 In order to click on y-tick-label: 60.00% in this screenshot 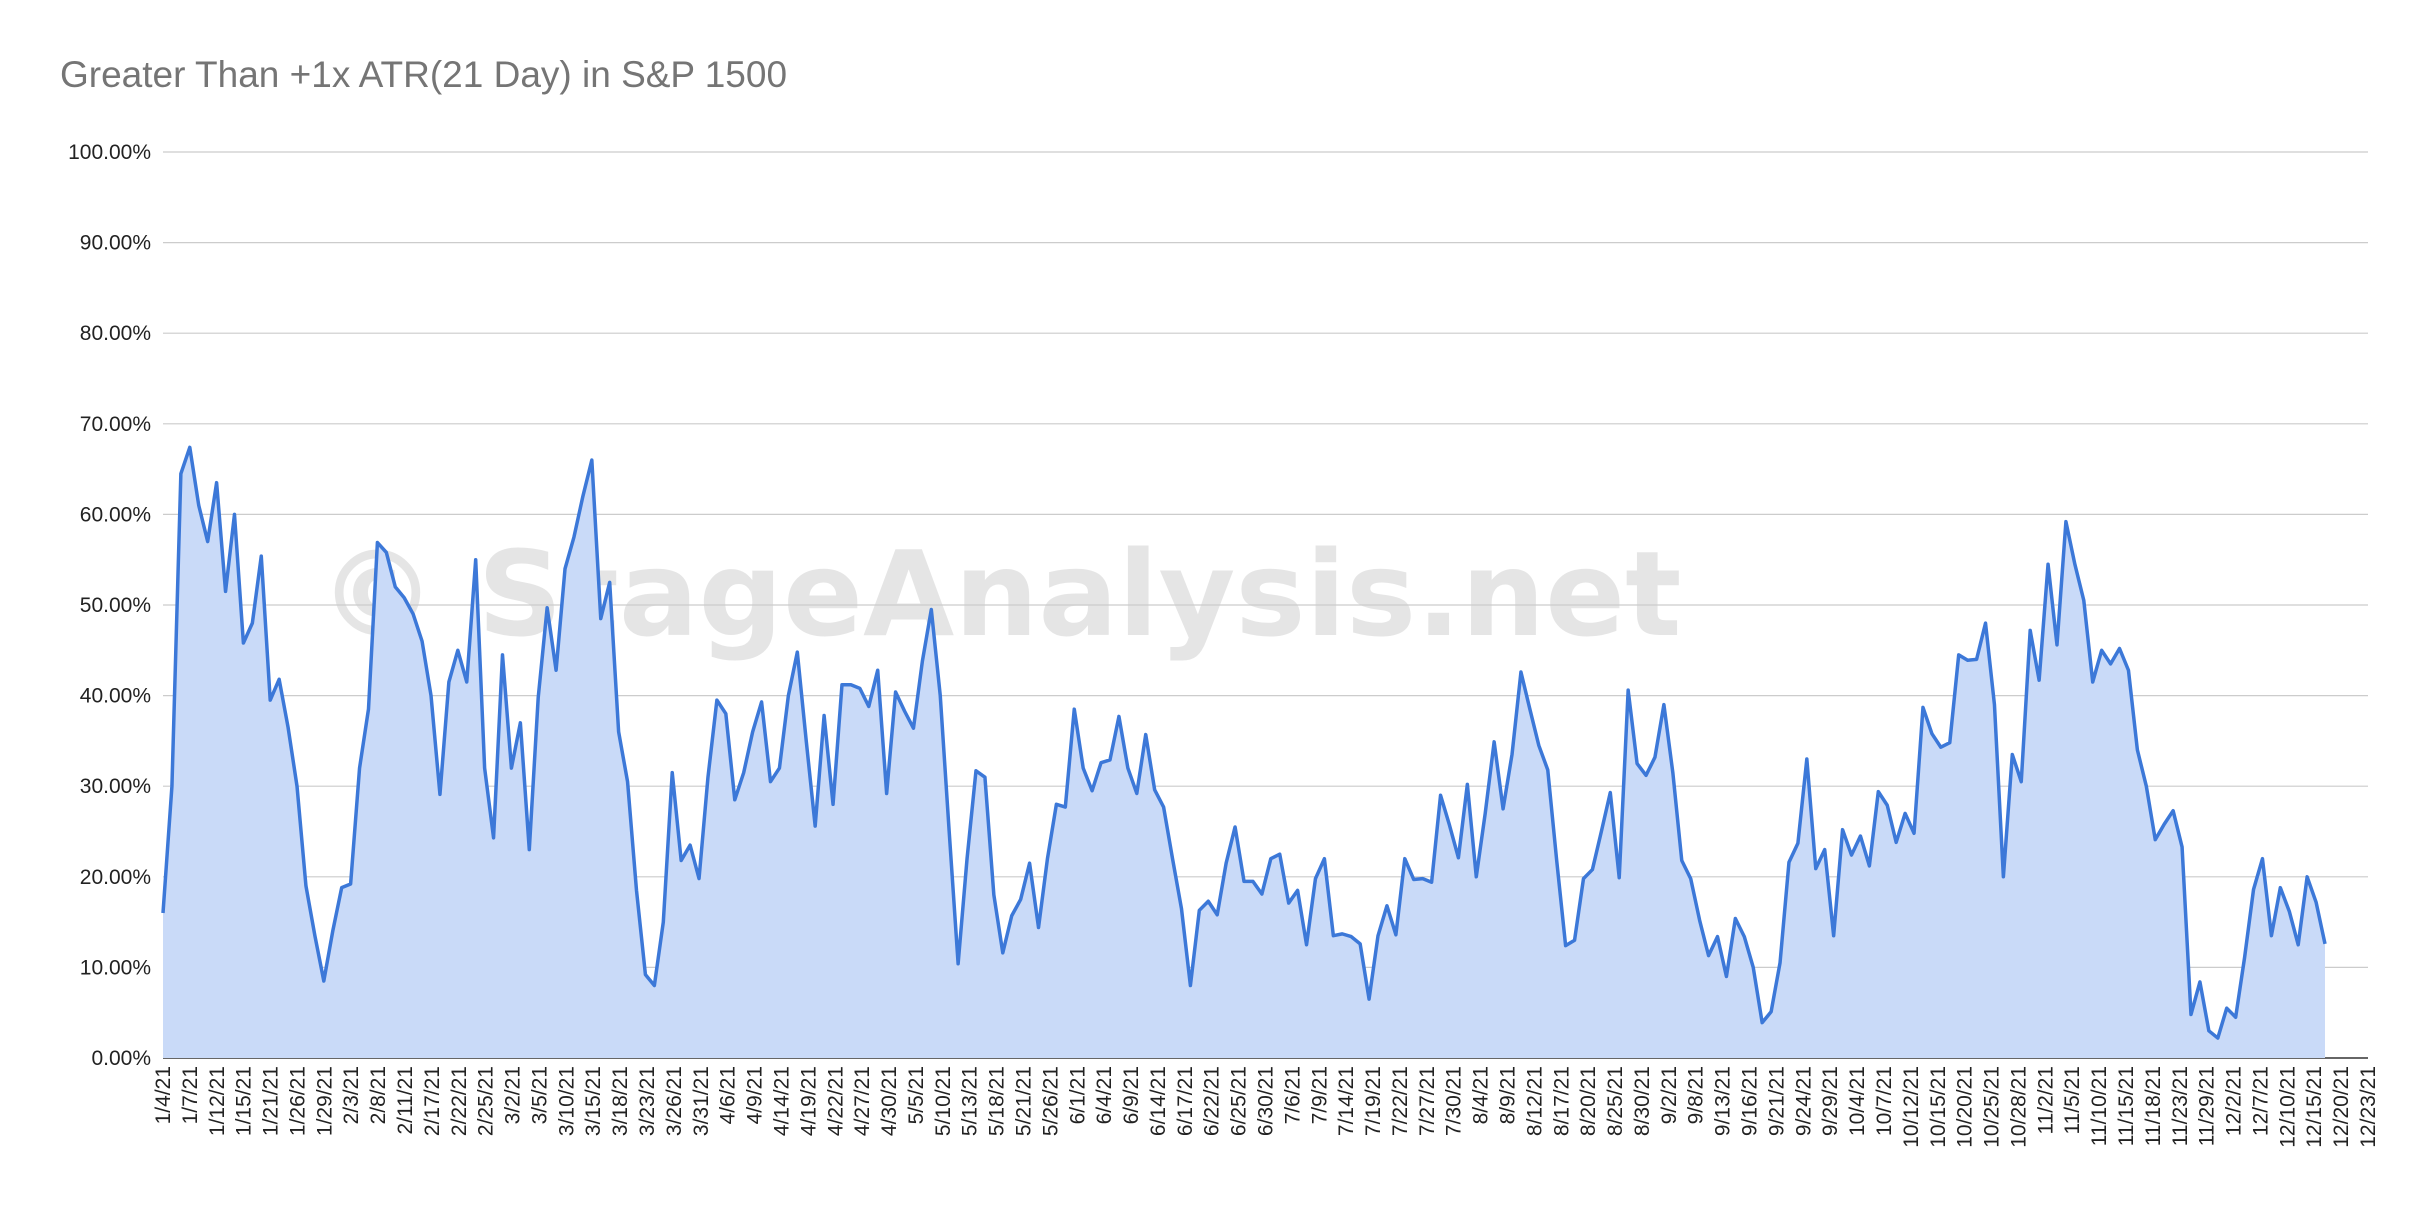, I will do `click(115, 514)`.